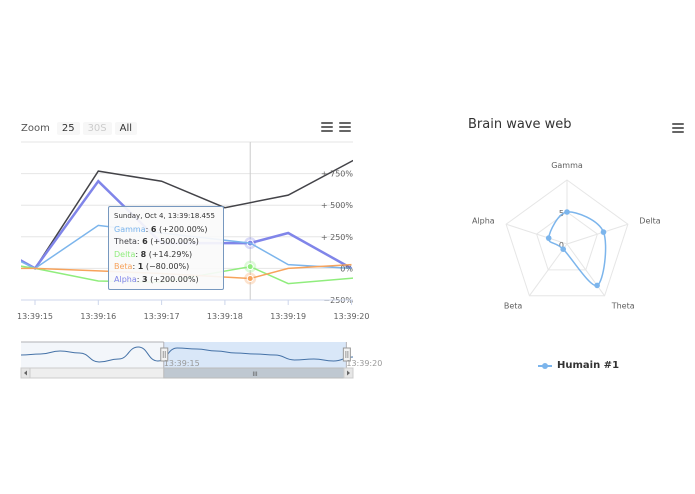 The height and width of the screenshot is (494, 695). I want to click on radar-y-tick-label: 5, so click(561, 213).